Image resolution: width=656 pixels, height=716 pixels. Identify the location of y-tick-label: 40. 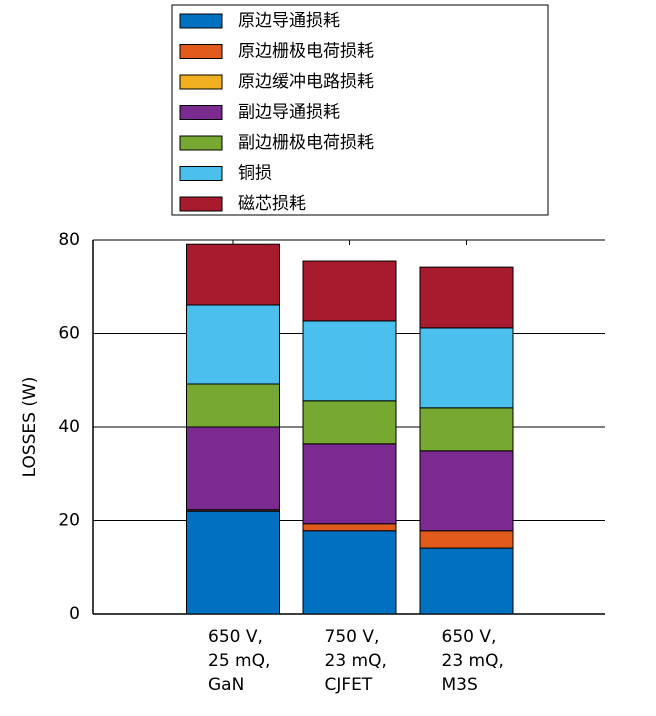
(69, 427).